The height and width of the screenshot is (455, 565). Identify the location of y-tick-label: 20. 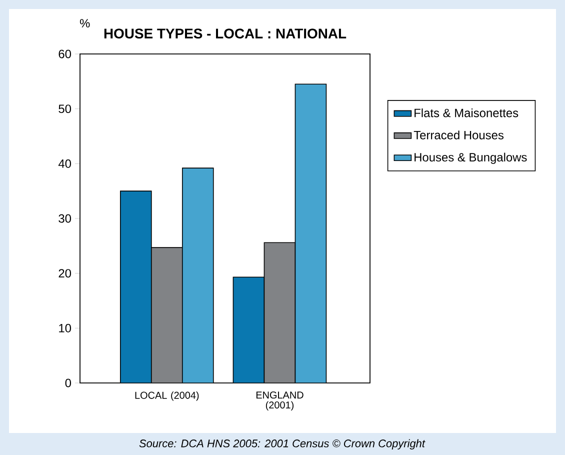
(65, 273).